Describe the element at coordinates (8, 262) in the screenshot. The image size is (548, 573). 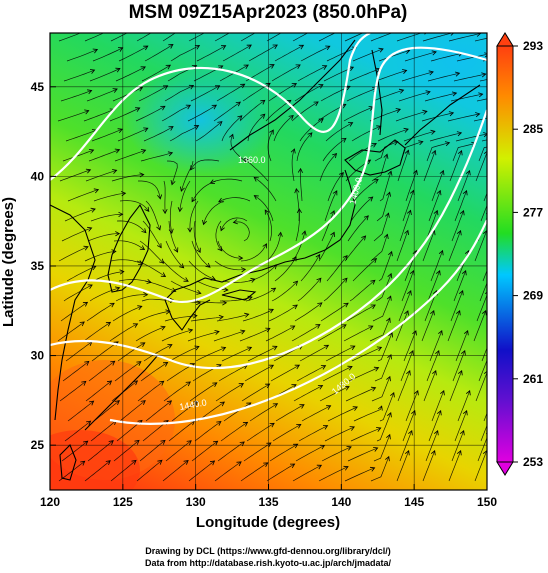
I see `y-axis-label: Latitude (degrees)` at that location.